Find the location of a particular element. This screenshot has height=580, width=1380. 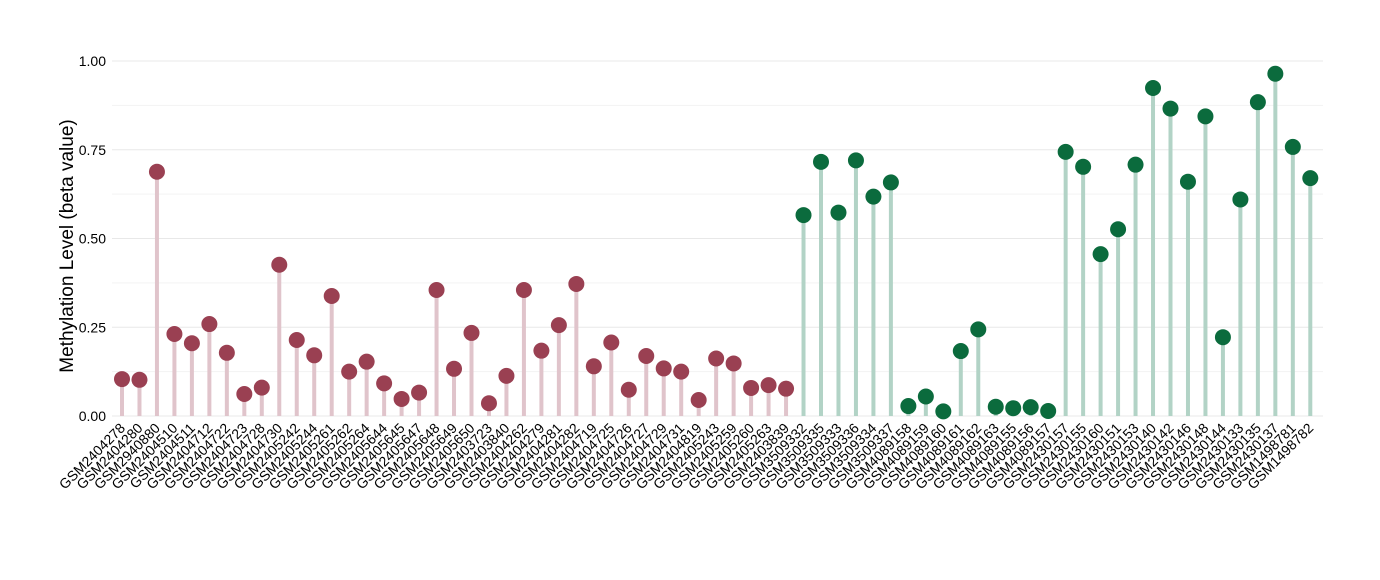

y-tick-label: 0.50 is located at coordinates (92, 239).